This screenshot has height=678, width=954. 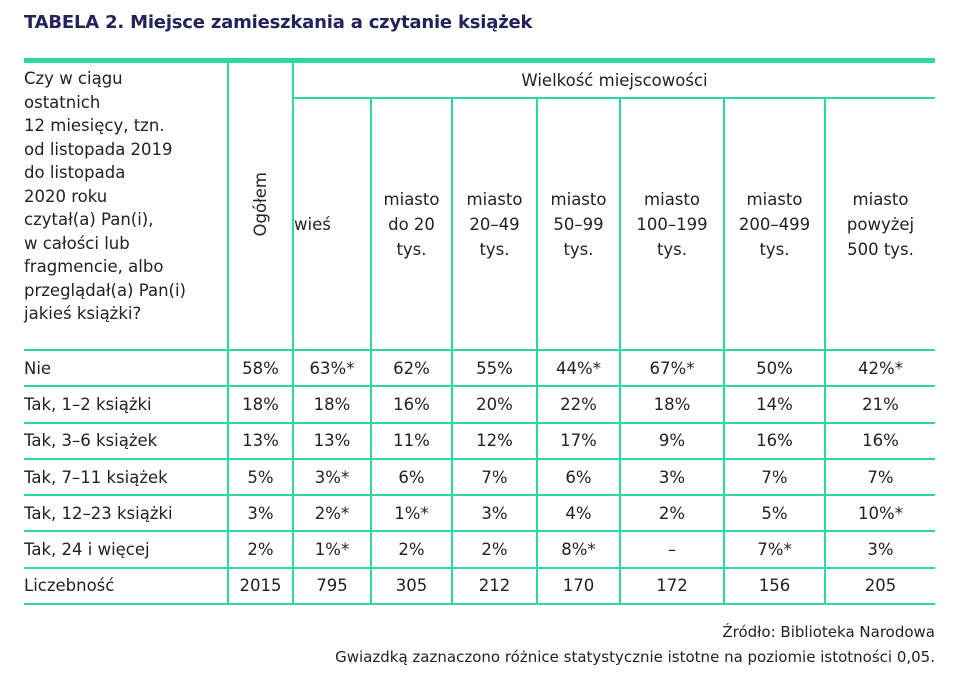 I want to click on table-cell: 9%, so click(x=672, y=440).